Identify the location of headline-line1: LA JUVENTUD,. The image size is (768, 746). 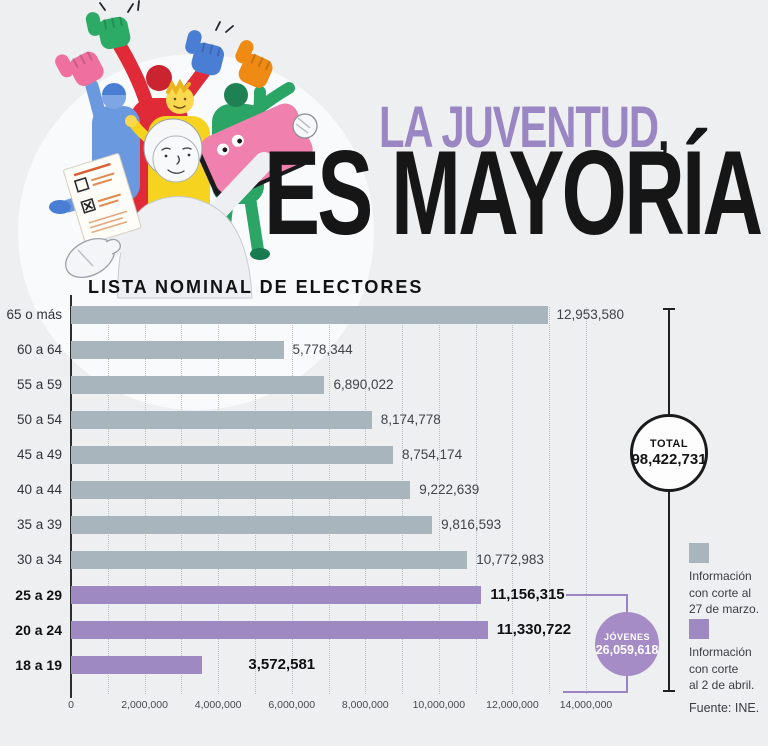
(524, 129).